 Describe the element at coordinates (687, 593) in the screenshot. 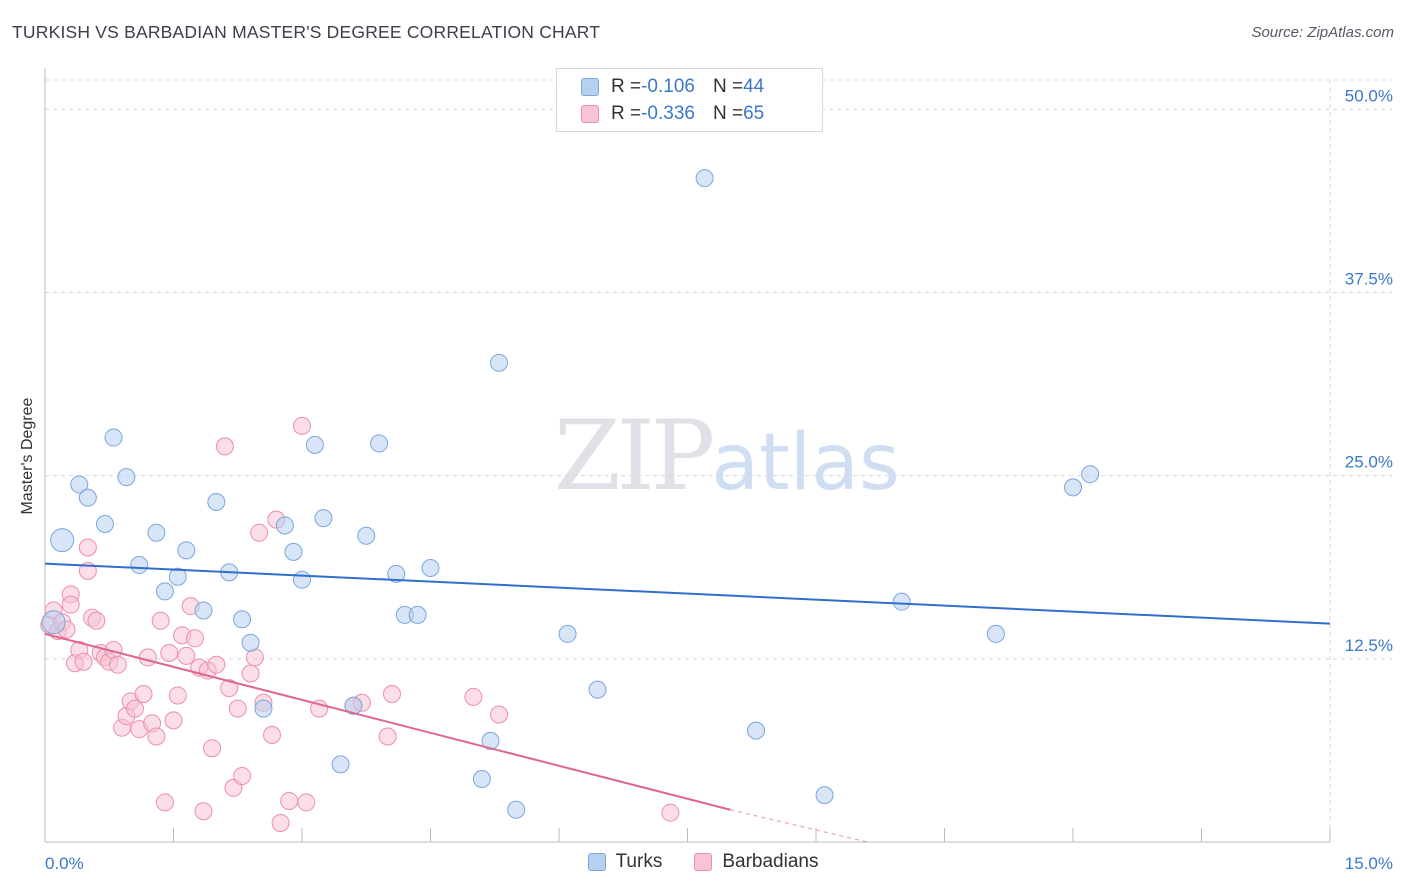

I see `turks-trend-line` at that location.